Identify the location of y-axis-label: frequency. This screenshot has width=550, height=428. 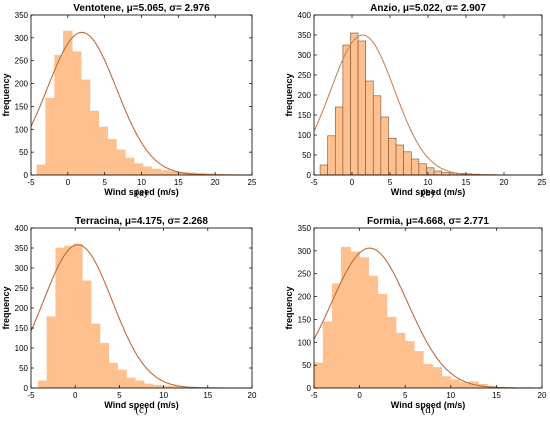
(6, 94).